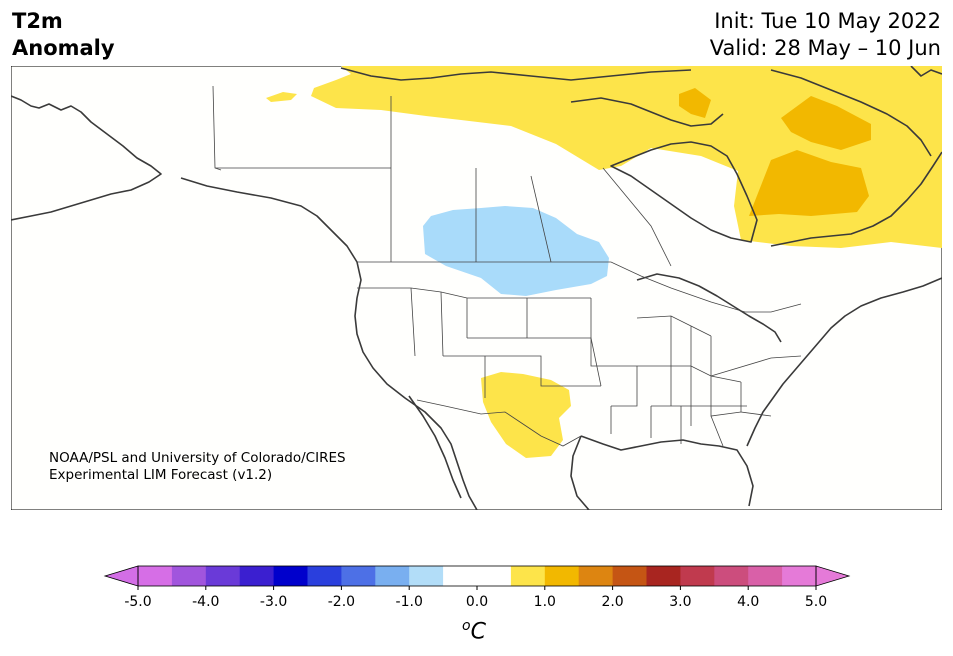  What do you see at coordinates (545, 602) in the screenshot?
I see `colorbar-tick-label: 1.0` at bounding box center [545, 602].